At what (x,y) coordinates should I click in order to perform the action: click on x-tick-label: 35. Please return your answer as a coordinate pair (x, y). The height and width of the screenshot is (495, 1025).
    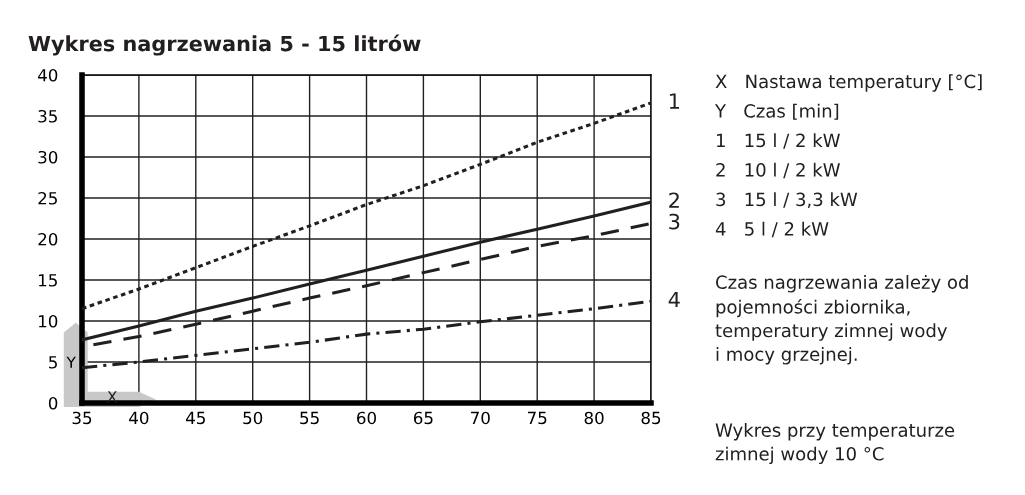
    Looking at the image, I should click on (82, 418).